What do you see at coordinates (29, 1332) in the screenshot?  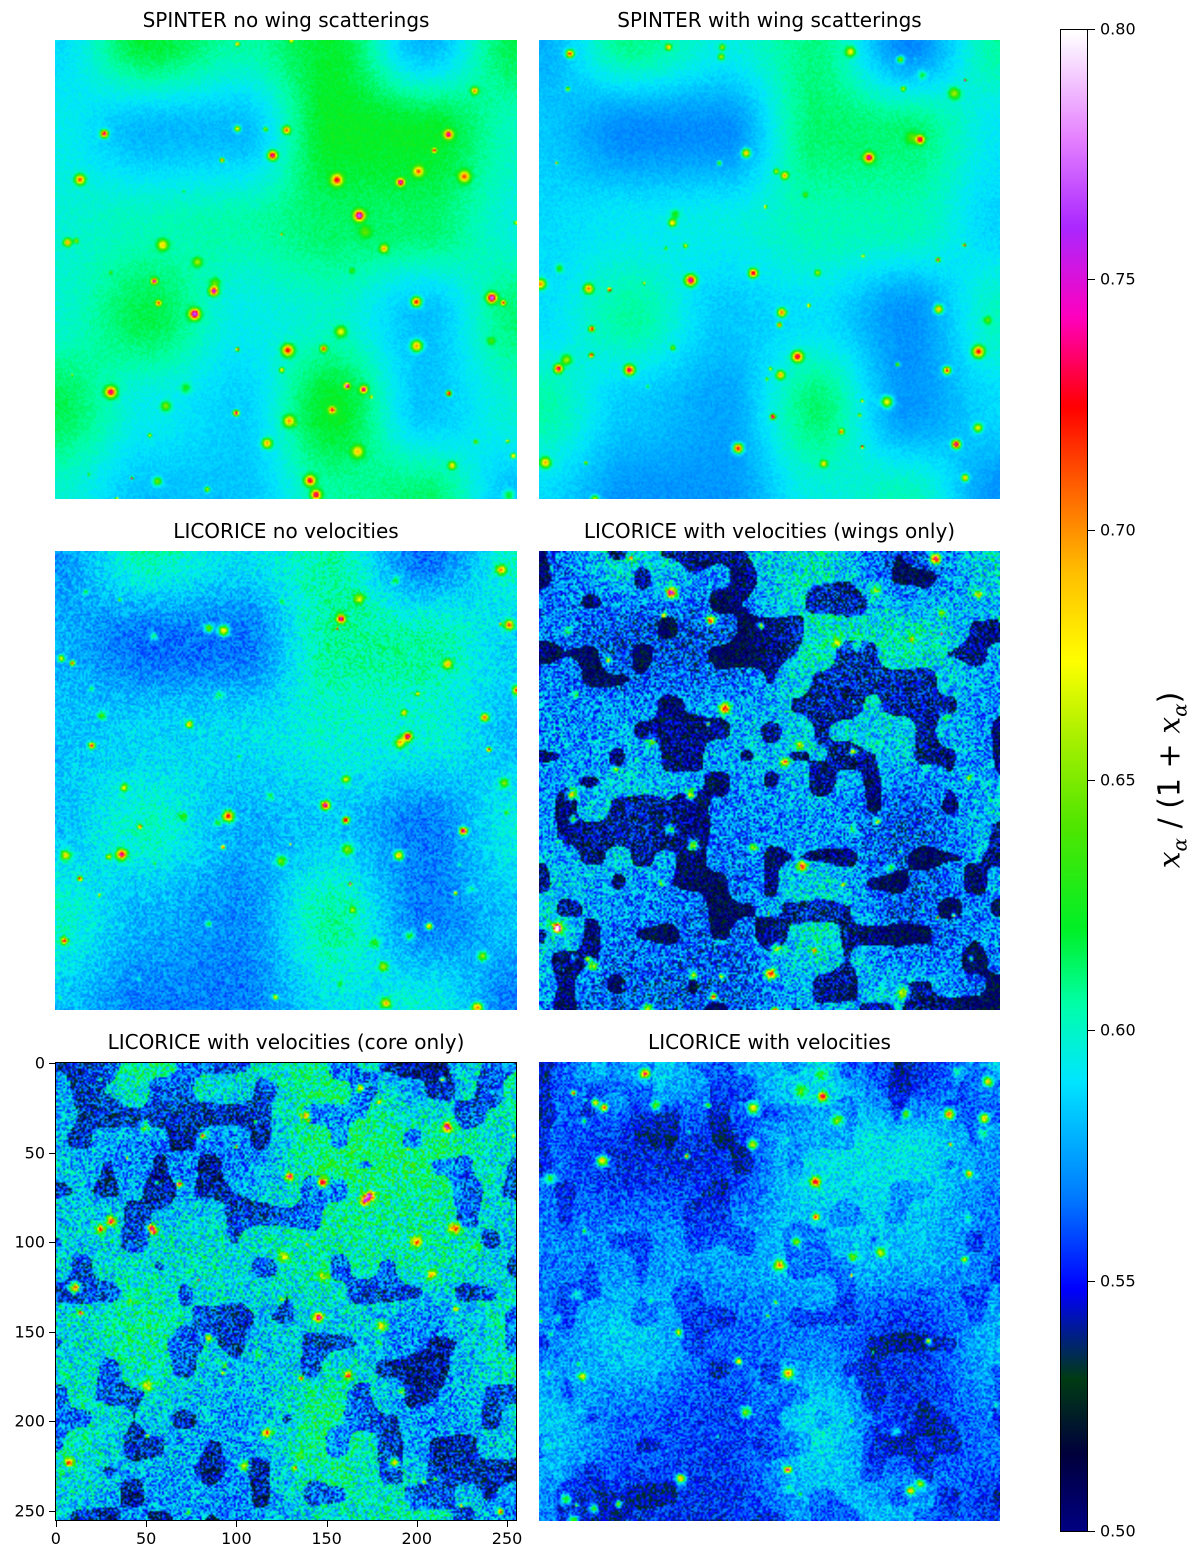 I see `y-tick-label: 150` at bounding box center [29, 1332].